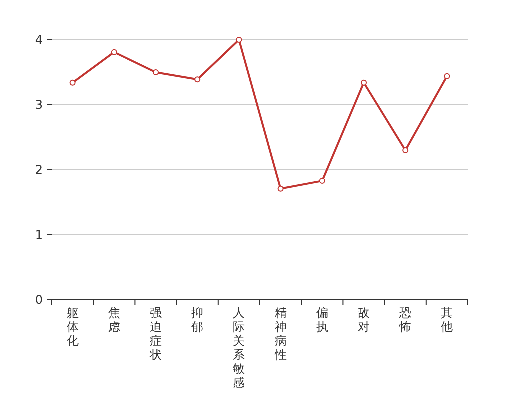  Describe the element at coordinates (39, 105) in the screenshot. I see `y-tick-label: 3` at that location.